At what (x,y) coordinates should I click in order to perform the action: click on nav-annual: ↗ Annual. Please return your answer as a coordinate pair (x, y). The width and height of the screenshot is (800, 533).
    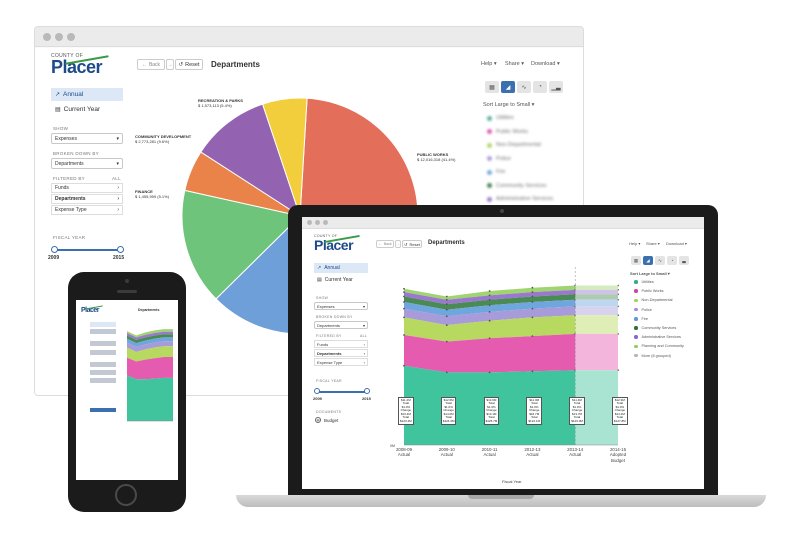
    Looking at the image, I should click on (341, 268).